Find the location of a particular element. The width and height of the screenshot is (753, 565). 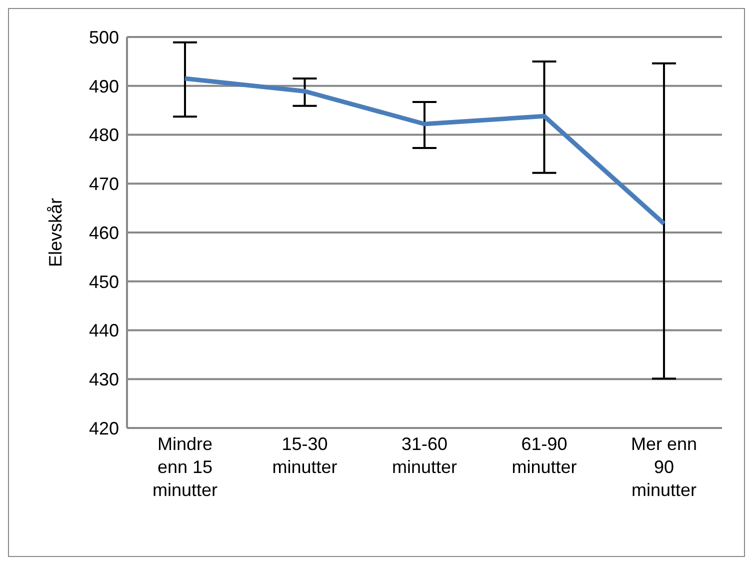

y-axis-title: Elevskår is located at coordinates (55, 233).